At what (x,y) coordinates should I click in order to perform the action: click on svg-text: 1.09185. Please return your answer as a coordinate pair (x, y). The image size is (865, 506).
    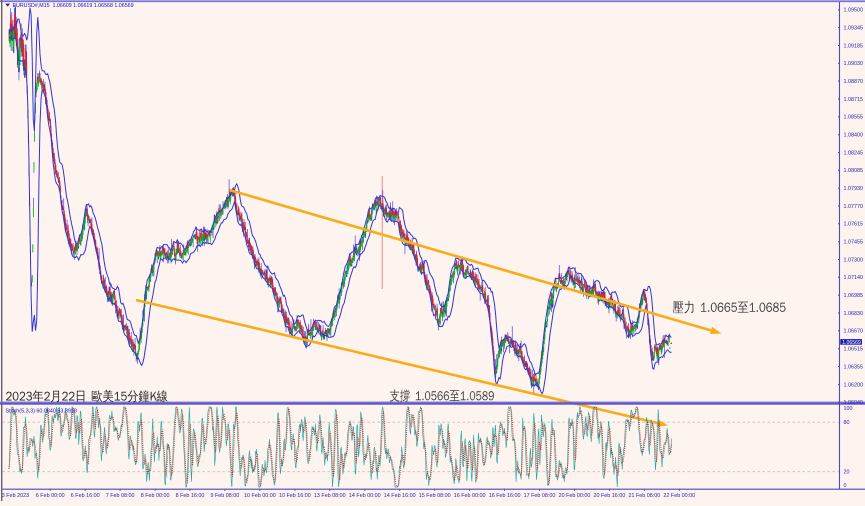
    Looking at the image, I should click on (854, 46).